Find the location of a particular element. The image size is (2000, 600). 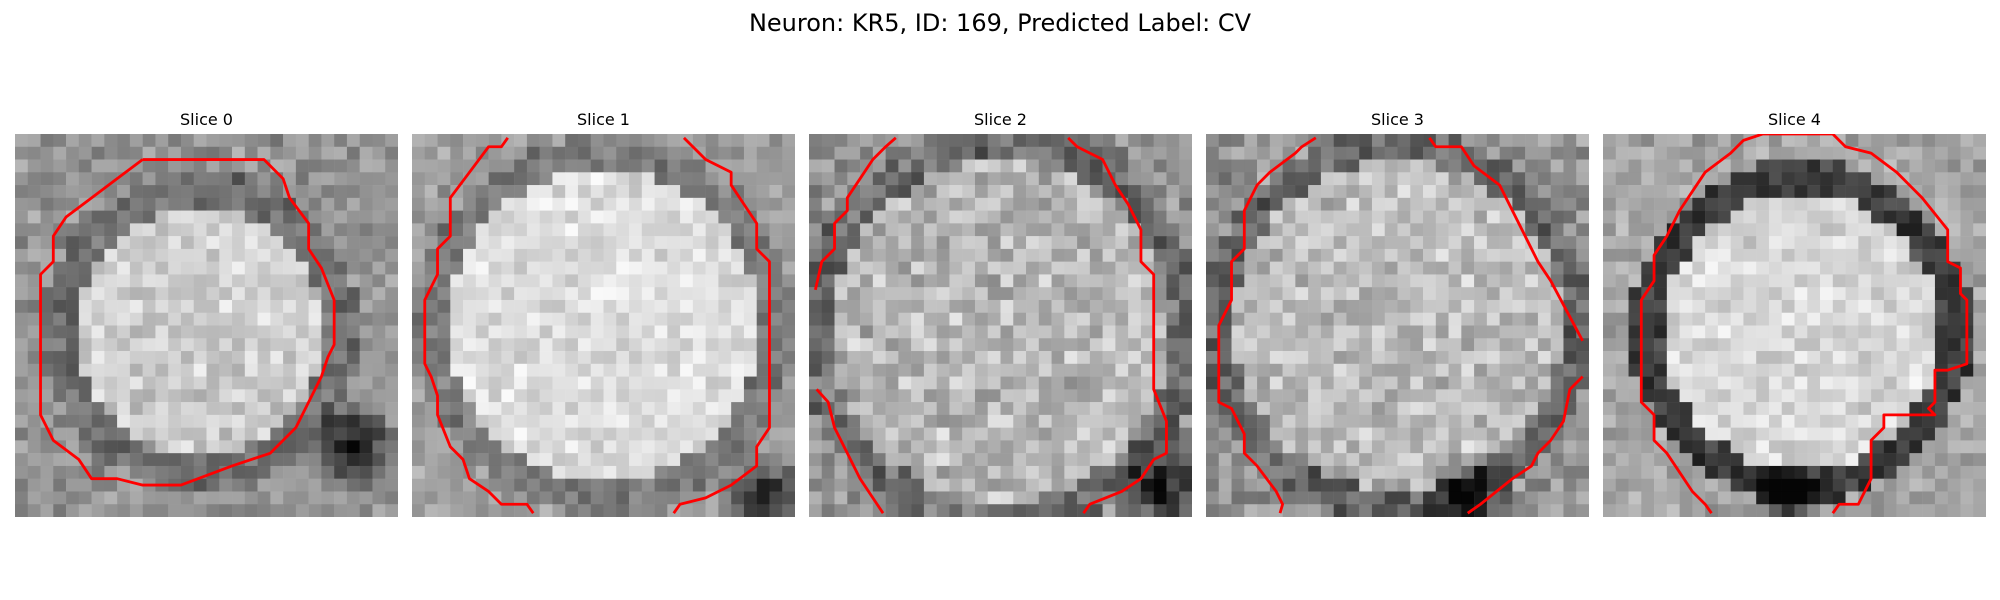

slice-title-2: Slice 2 is located at coordinates (1000, 119).